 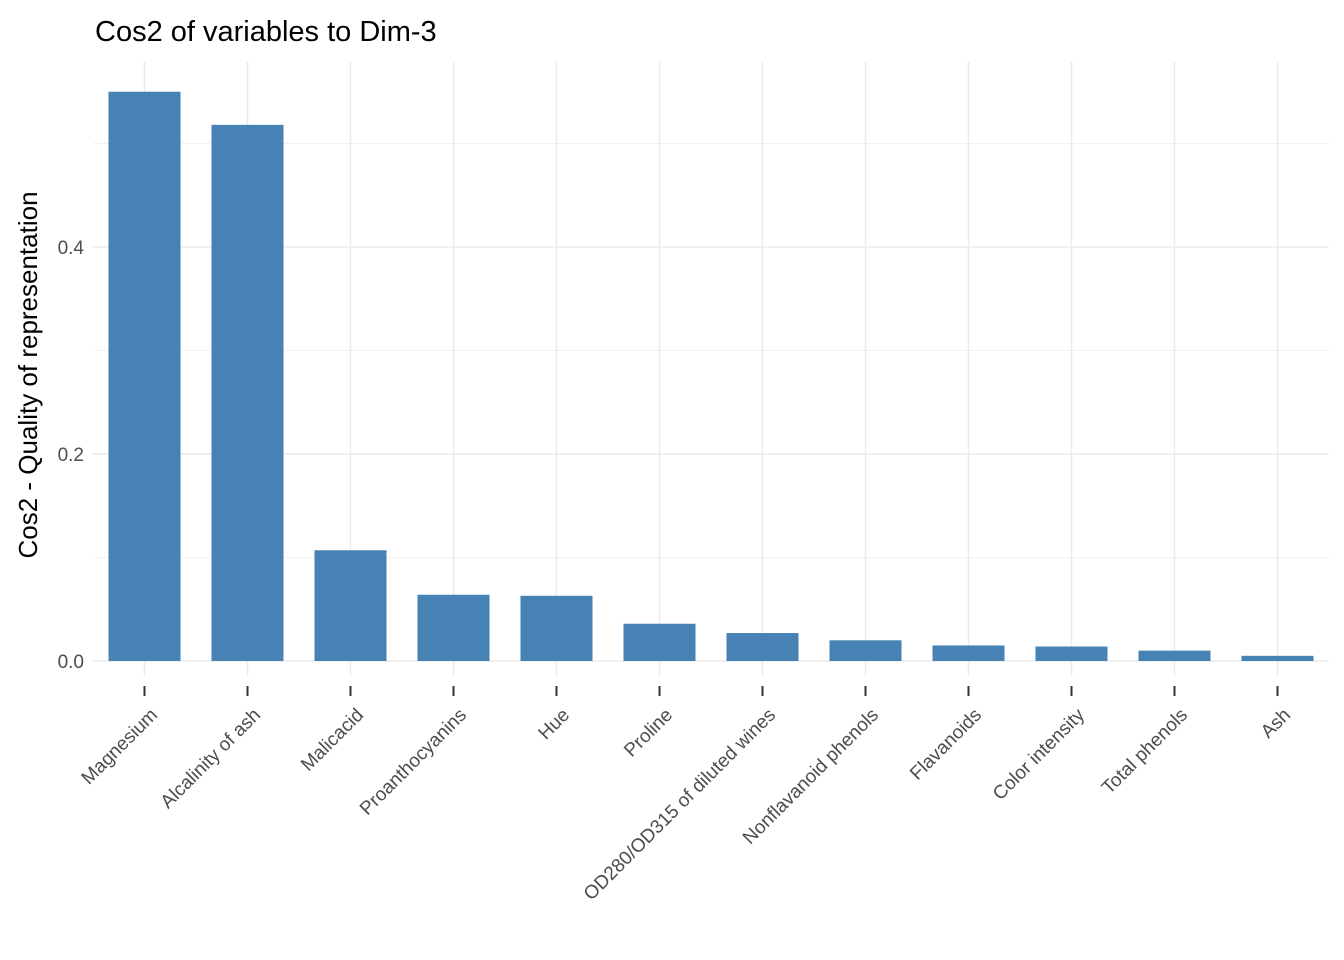 I want to click on x-tick-label: Flavanoids, so click(x=946, y=745).